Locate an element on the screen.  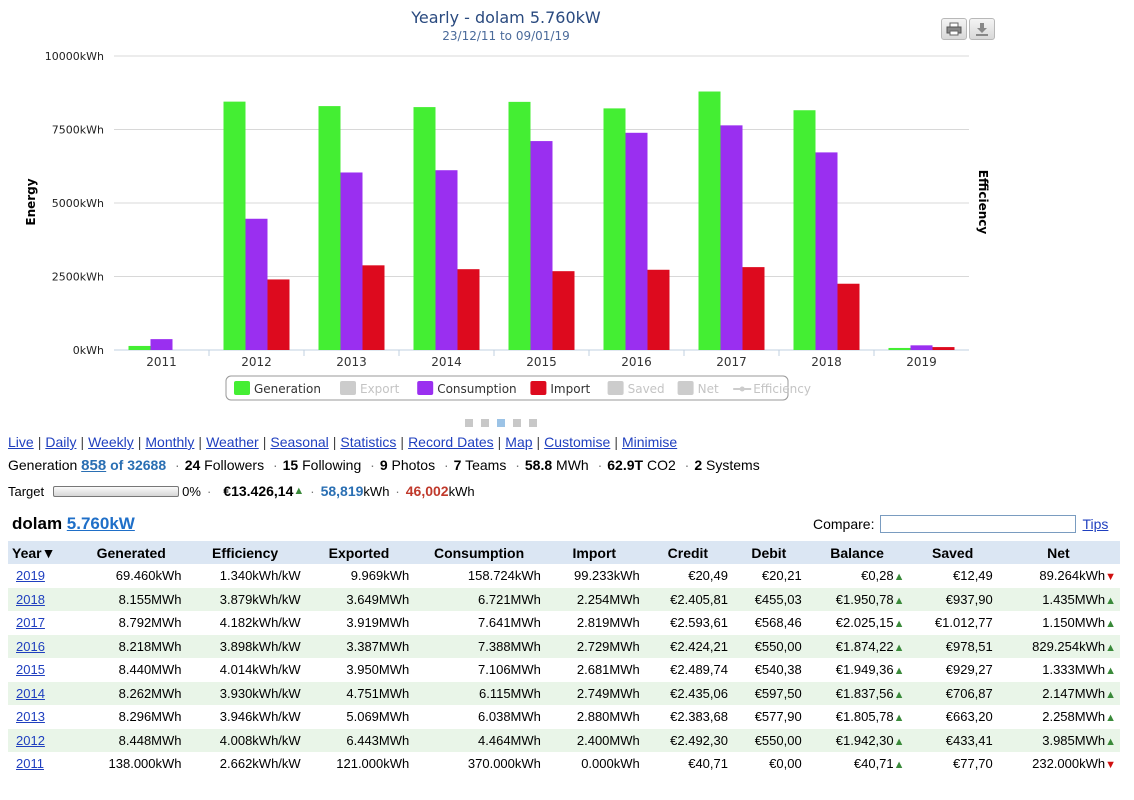
legend-item-net: Net is located at coordinates (698, 388).